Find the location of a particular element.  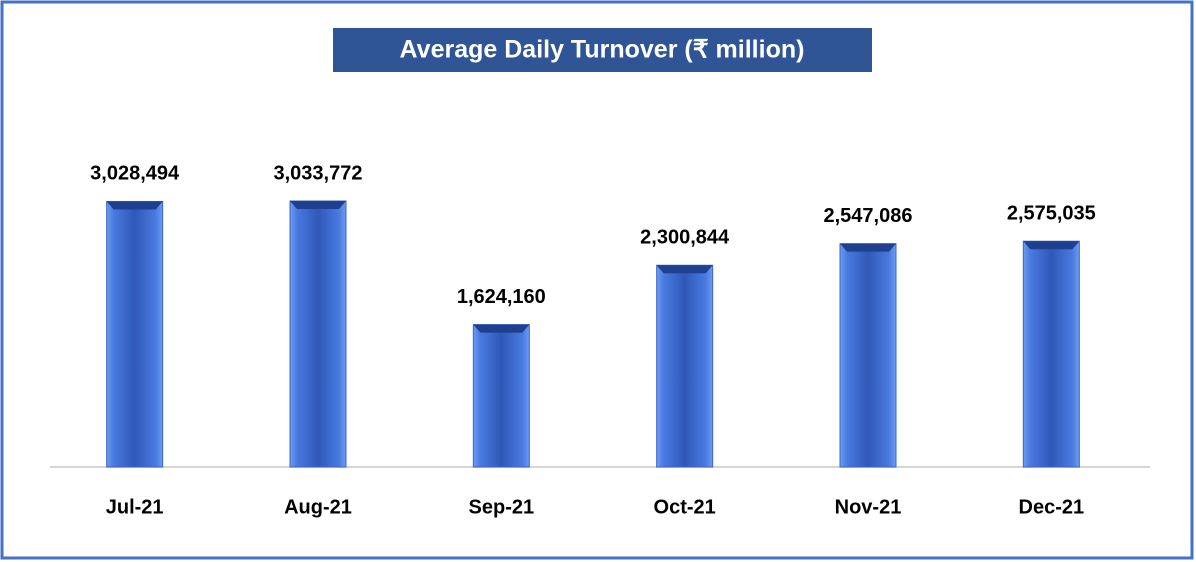

data-label: 1,624,160 is located at coordinates (501, 297).